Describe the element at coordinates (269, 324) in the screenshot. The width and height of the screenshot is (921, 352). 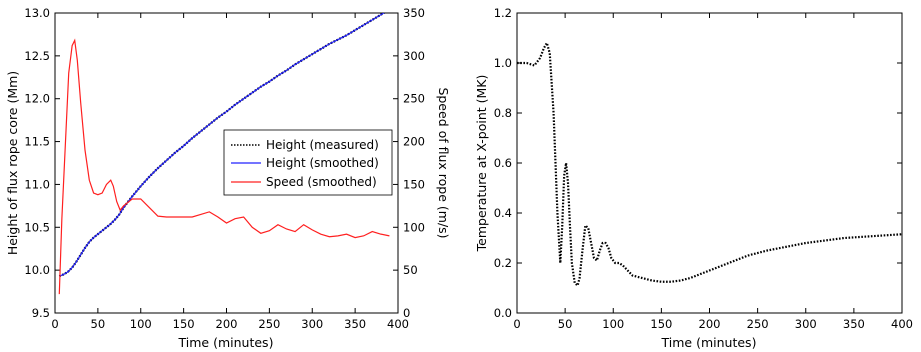
I see `left-x-tick-label: 250` at that location.